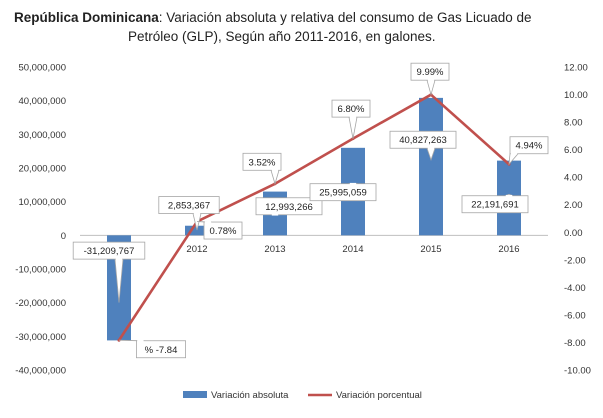  Describe the element at coordinates (40, 270) in the screenshot. I see `left-tick-label: -10,000,000` at that location.